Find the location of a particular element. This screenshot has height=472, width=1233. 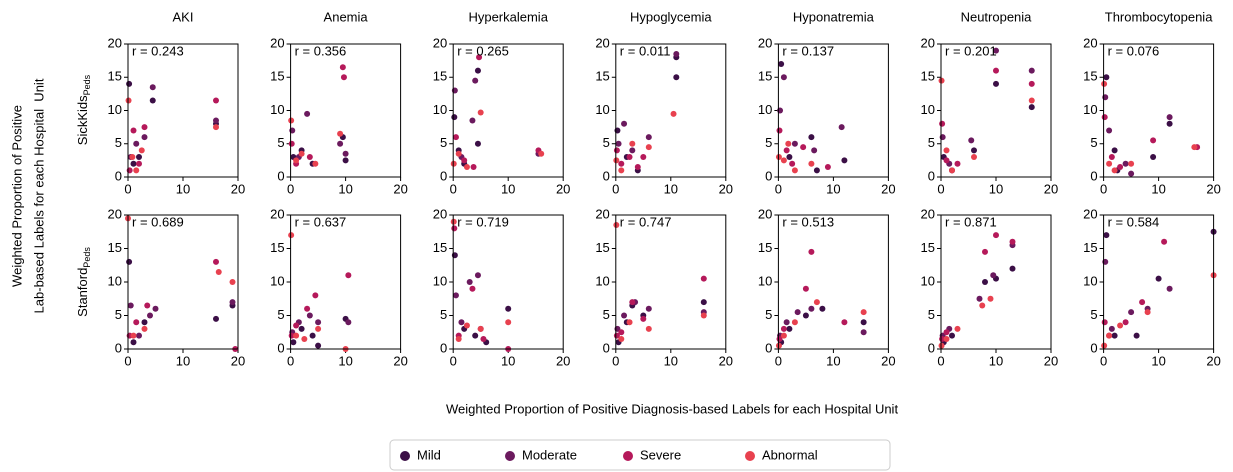

x-tick-label: 20 is located at coordinates (1051, 188).